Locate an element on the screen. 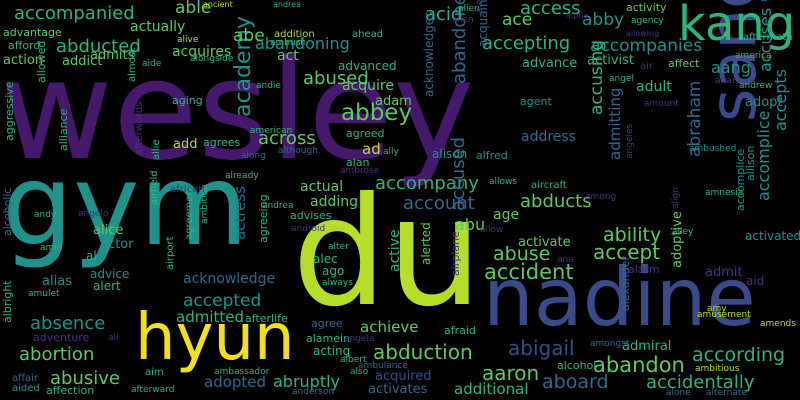  word-abbey: abbey is located at coordinates (377, 113).